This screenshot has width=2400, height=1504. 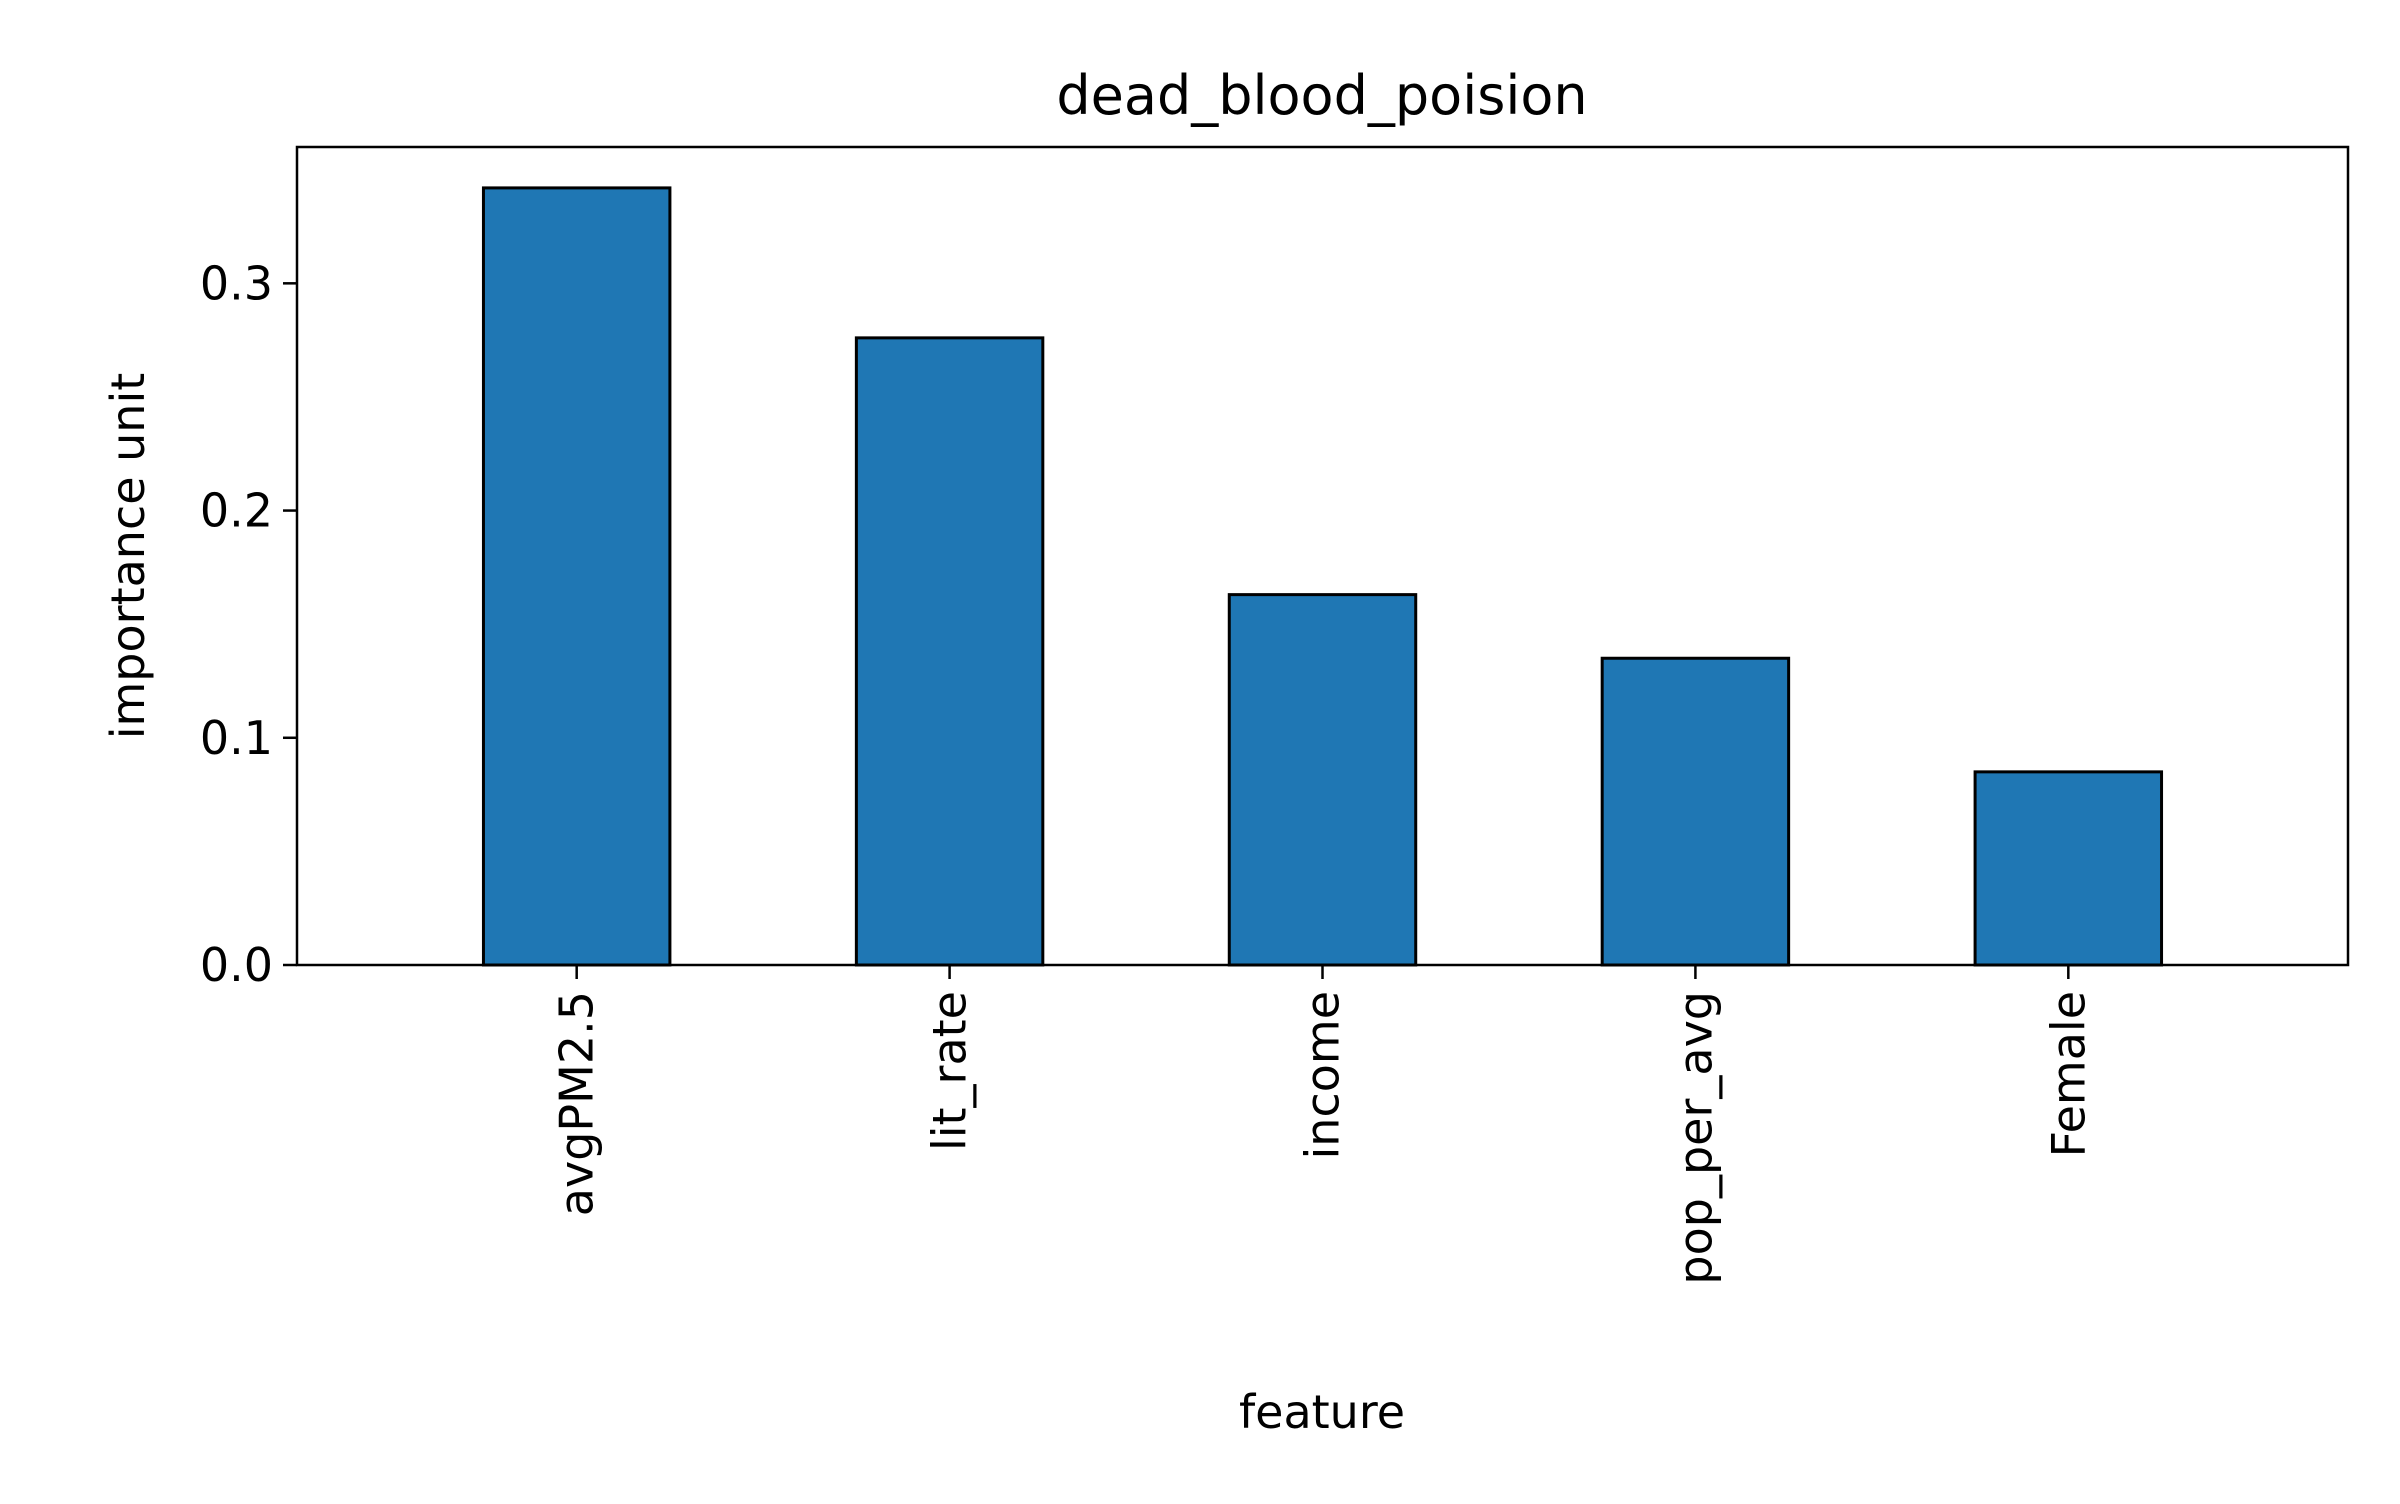 What do you see at coordinates (2068, 1074) in the screenshot?
I see `x-tick-label: Female` at bounding box center [2068, 1074].